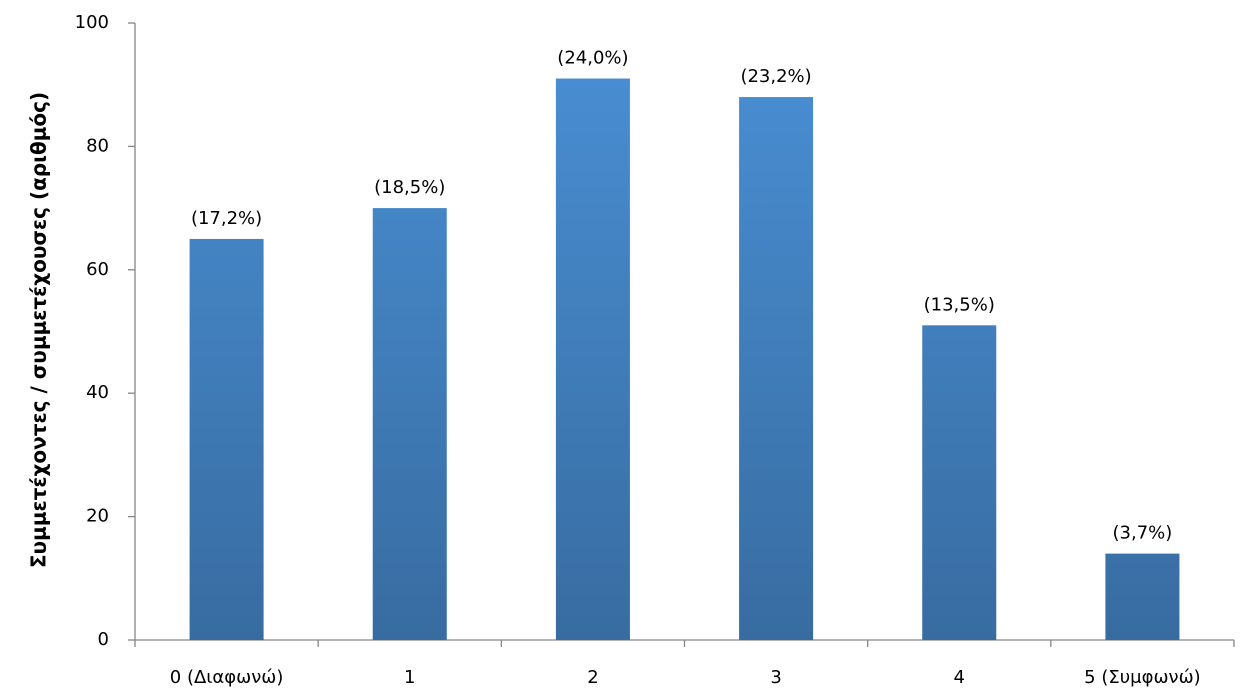  Describe the element at coordinates (103, 639) in the screenshot. I see `y-tick-label: 0` at that location.